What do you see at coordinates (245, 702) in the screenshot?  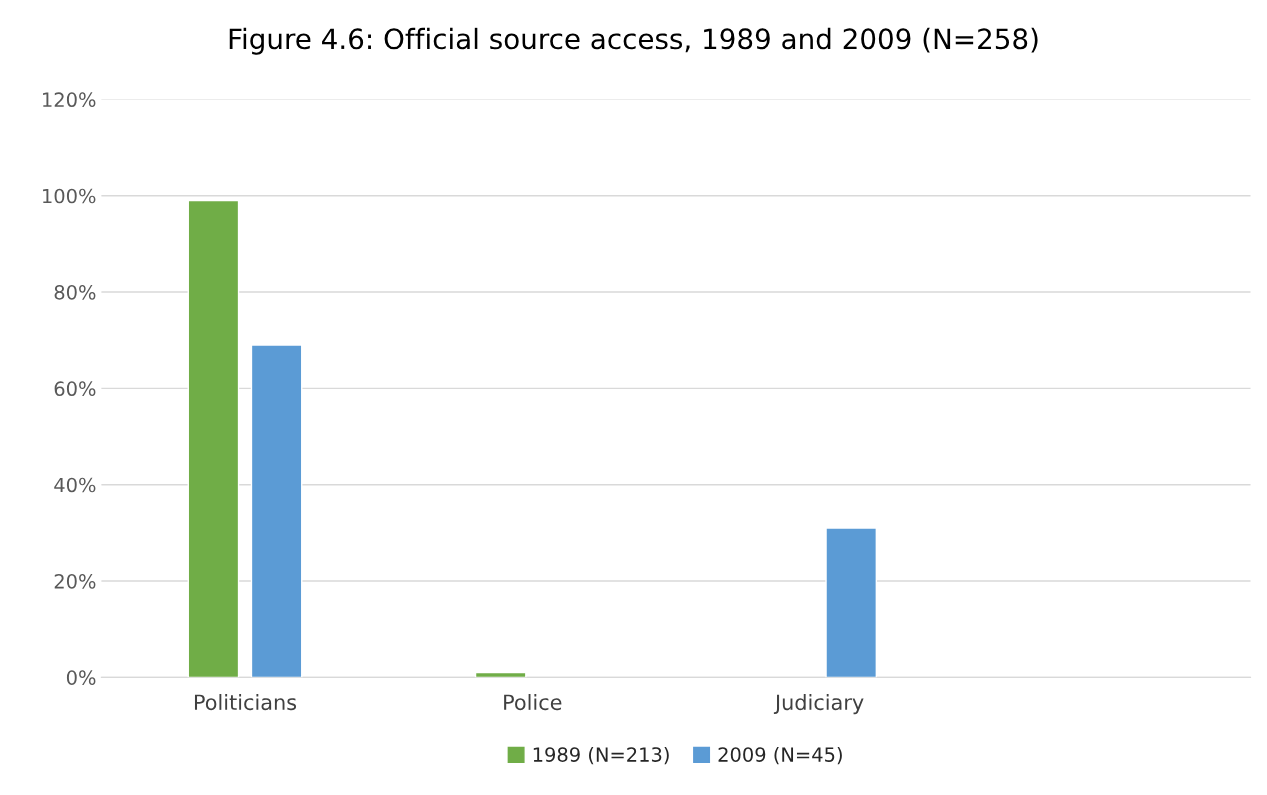 I see `x-tick-label: Politicians` at bounding box center [245, 702].